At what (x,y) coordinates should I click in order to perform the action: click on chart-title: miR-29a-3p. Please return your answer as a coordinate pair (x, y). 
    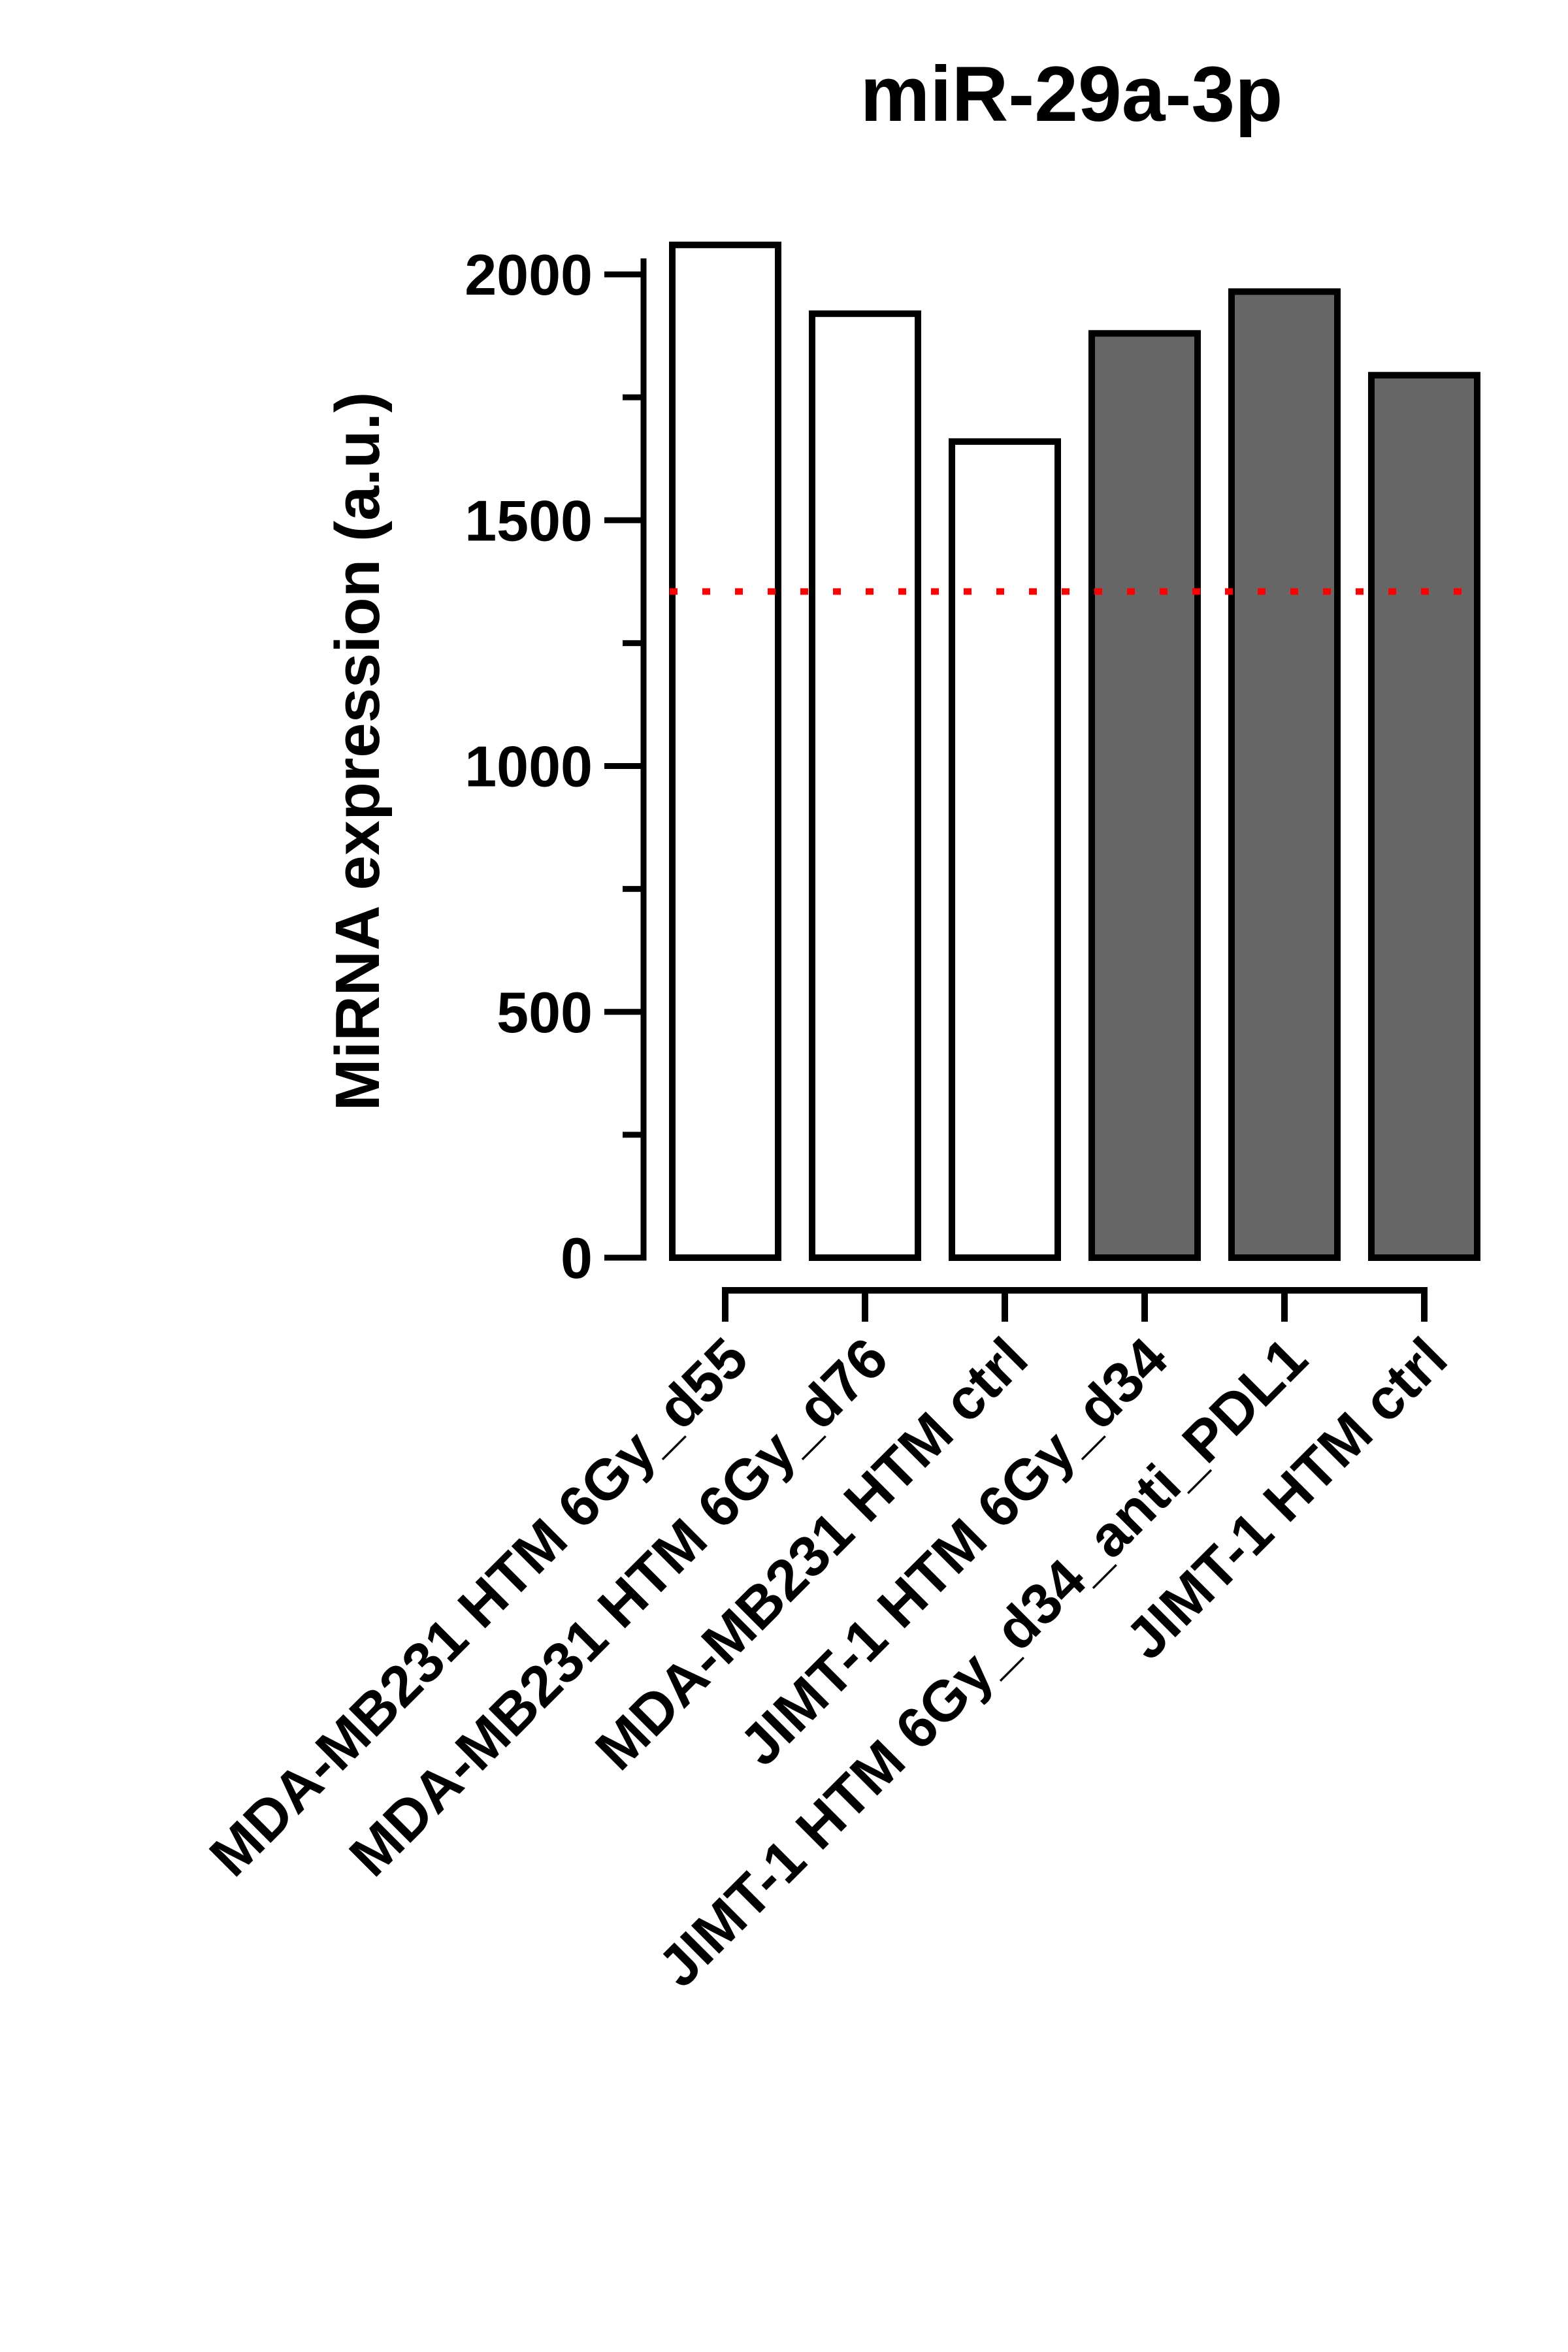
    Looking at the image, I should click on (1071, 94).